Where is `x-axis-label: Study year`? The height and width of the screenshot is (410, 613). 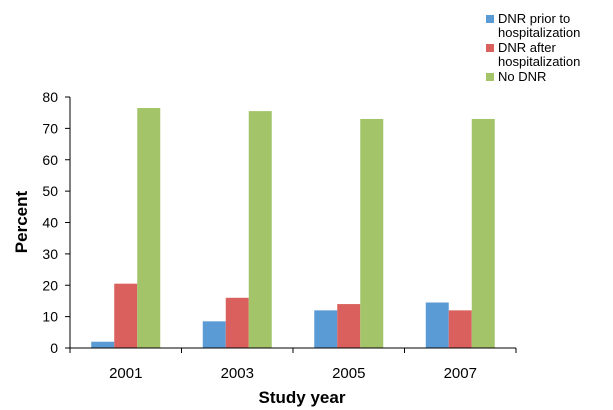 x-axis-label: Study year is located at coordinates (302, 397).